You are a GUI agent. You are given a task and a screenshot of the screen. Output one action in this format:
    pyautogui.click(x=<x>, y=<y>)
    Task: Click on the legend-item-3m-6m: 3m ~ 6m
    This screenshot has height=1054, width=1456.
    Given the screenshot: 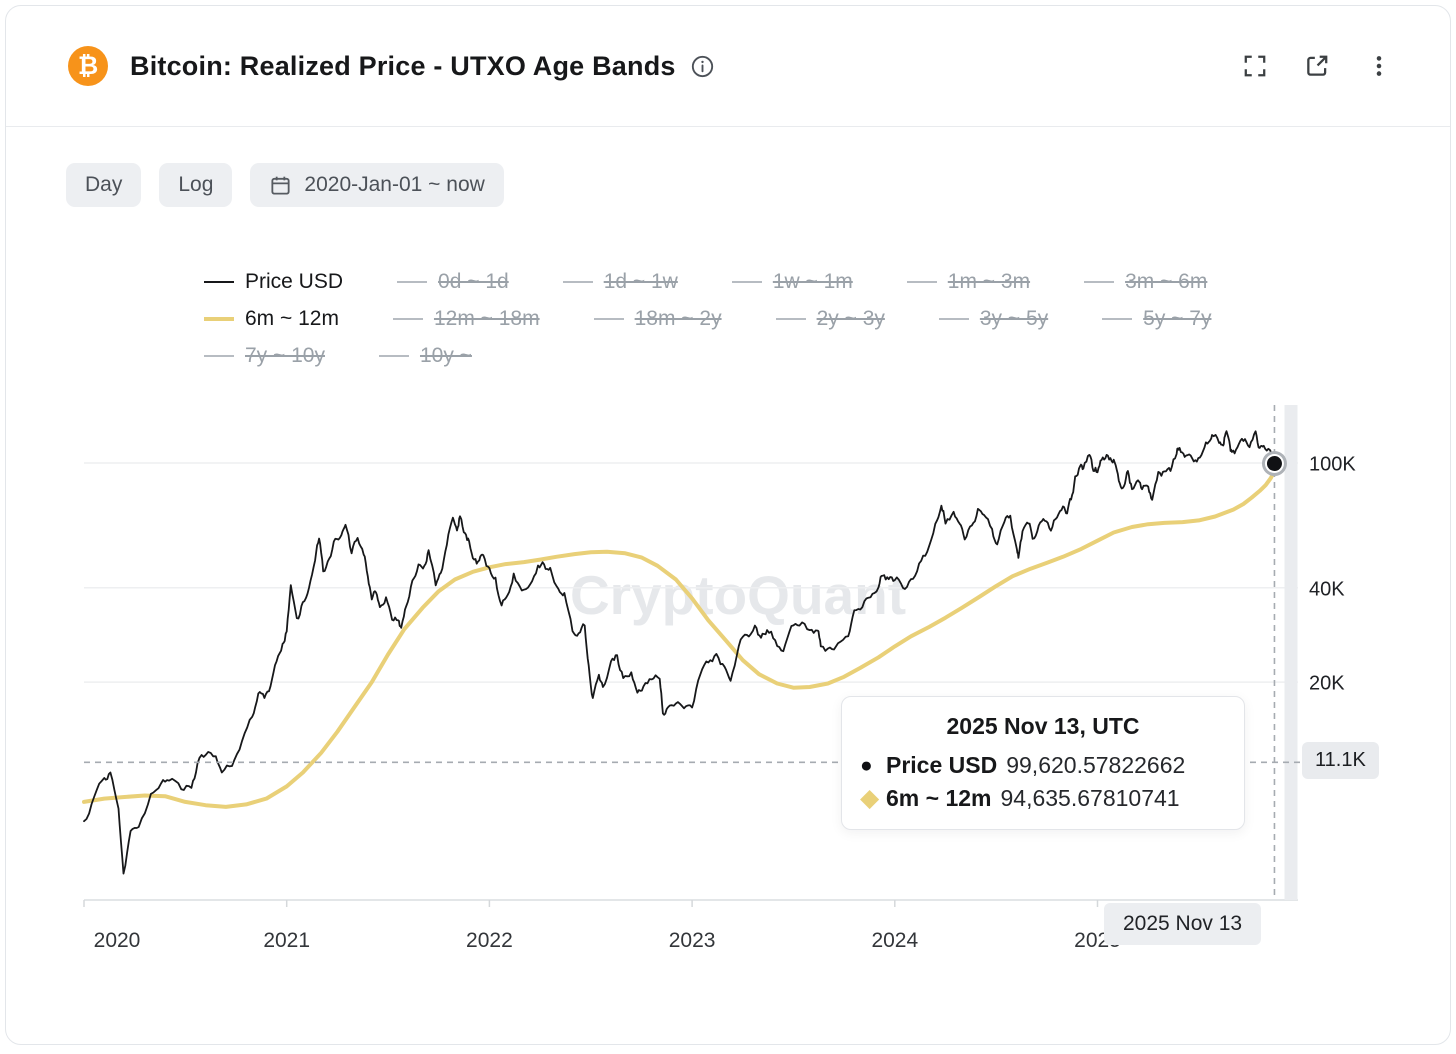 What is the action you would take?
    pyautogui.click(x=1145, y=282)
    